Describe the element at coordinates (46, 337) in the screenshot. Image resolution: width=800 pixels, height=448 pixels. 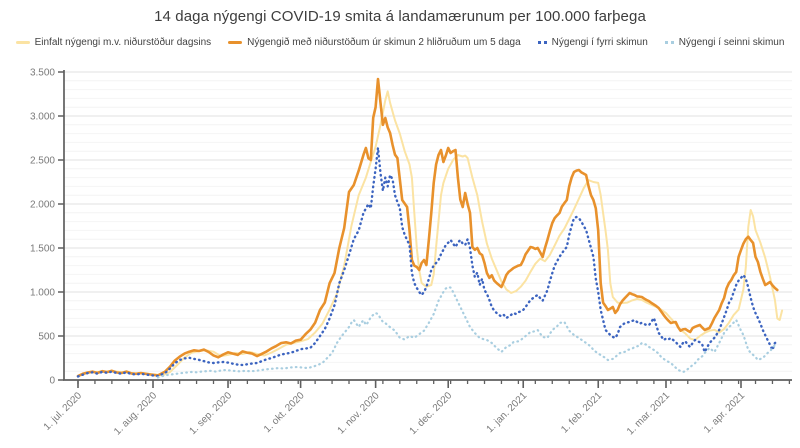
I see `y-axis-tick-label: 500` at that location.